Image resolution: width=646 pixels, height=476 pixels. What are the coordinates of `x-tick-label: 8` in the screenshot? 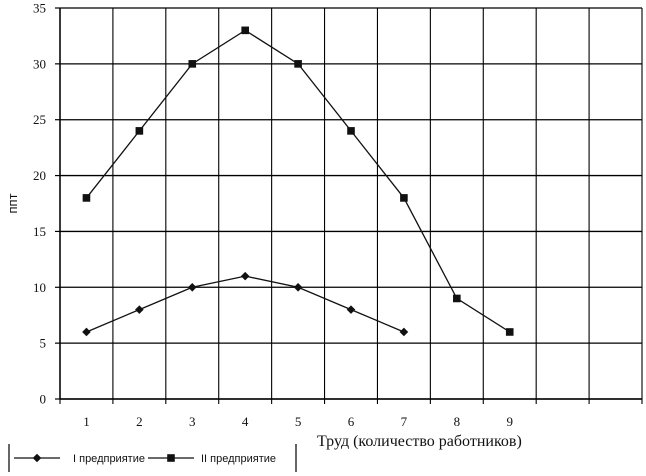 It's located at (457, 421).